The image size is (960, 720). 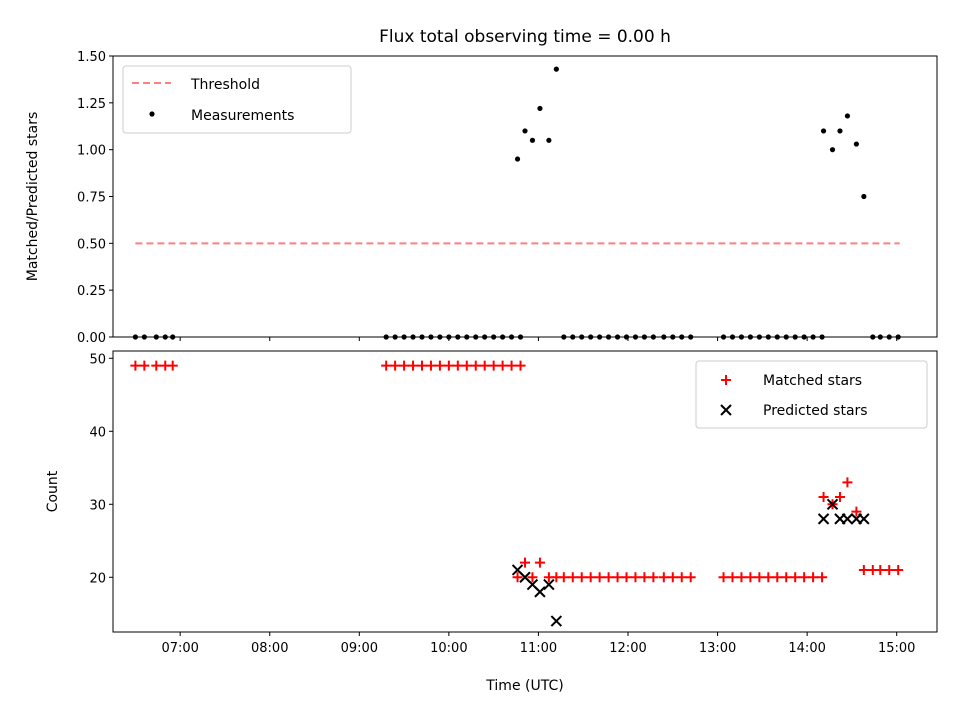 I want to click on chart-title: Flux total observing time = 0.00 h, so click(x=525, y=37).